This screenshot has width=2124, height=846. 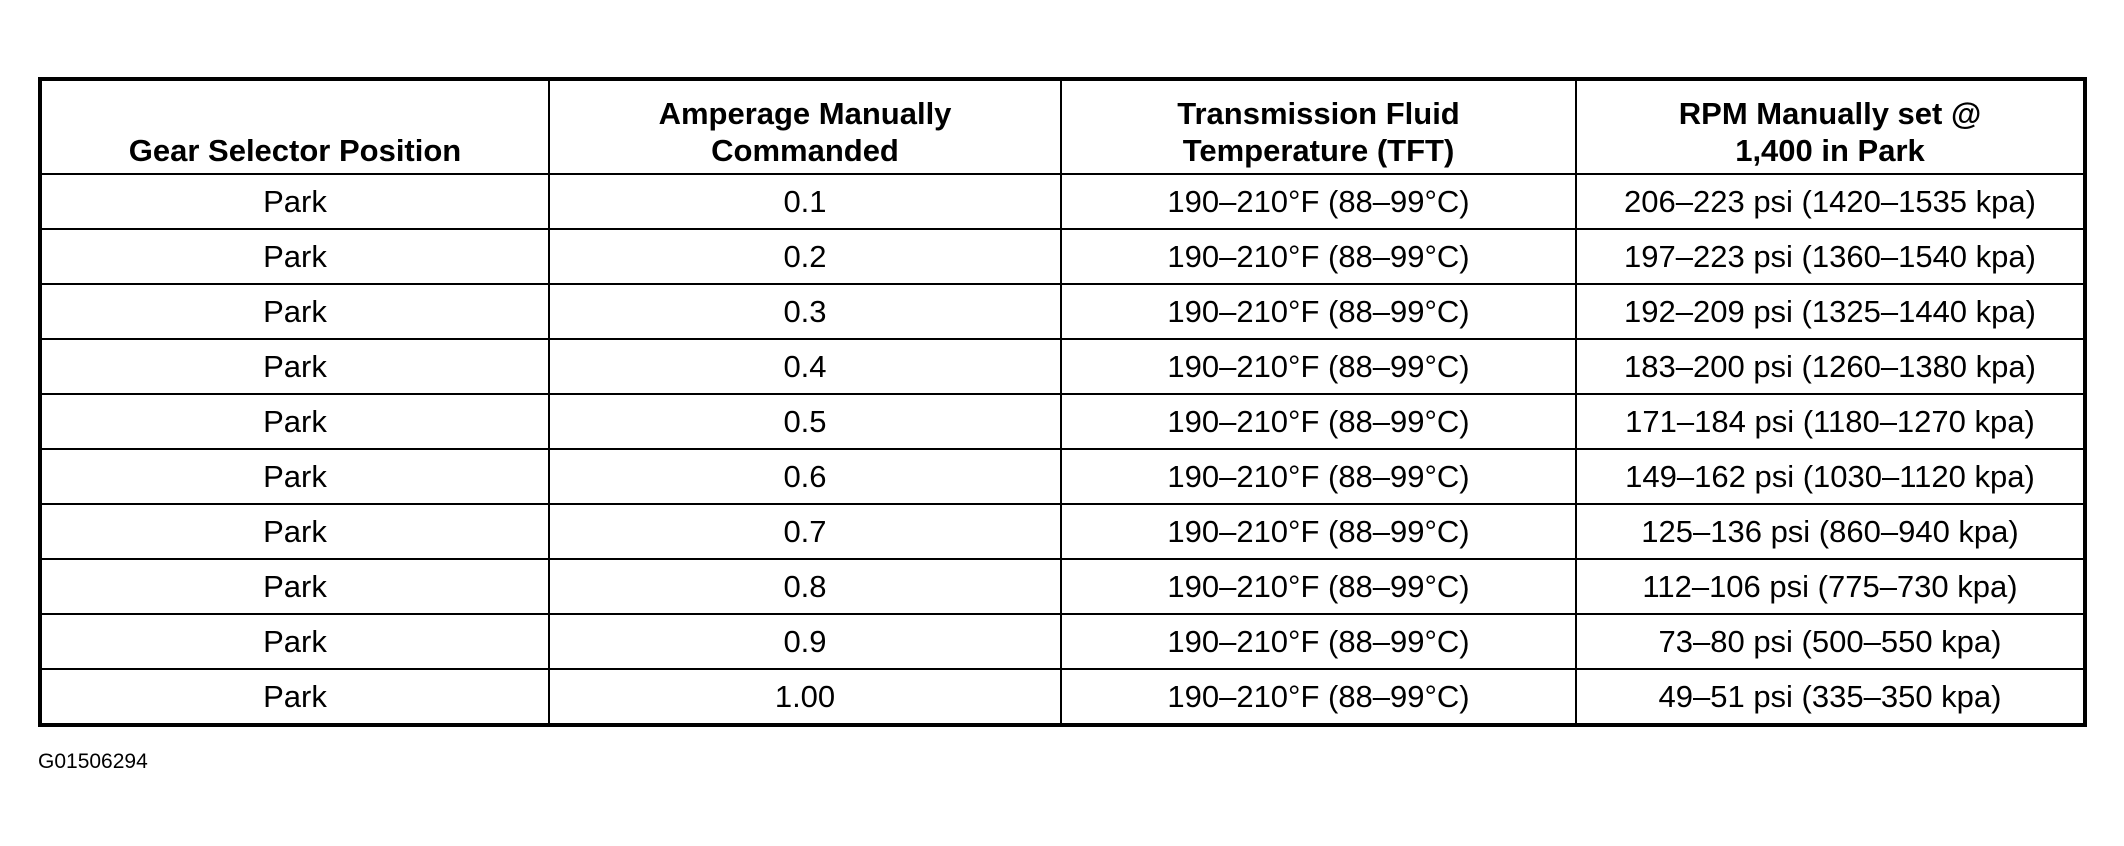 What do you see at coordinates (1830, 366) in the screenshot?
I see `table-cell: 183–200 psi (1260–1380 kpa)` at bounding box center [1830, 366].